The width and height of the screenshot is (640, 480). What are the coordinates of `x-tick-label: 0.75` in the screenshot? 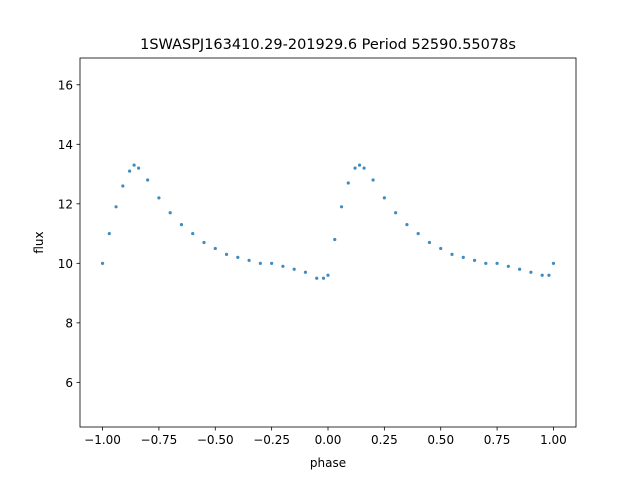 It's located at (497, 440).